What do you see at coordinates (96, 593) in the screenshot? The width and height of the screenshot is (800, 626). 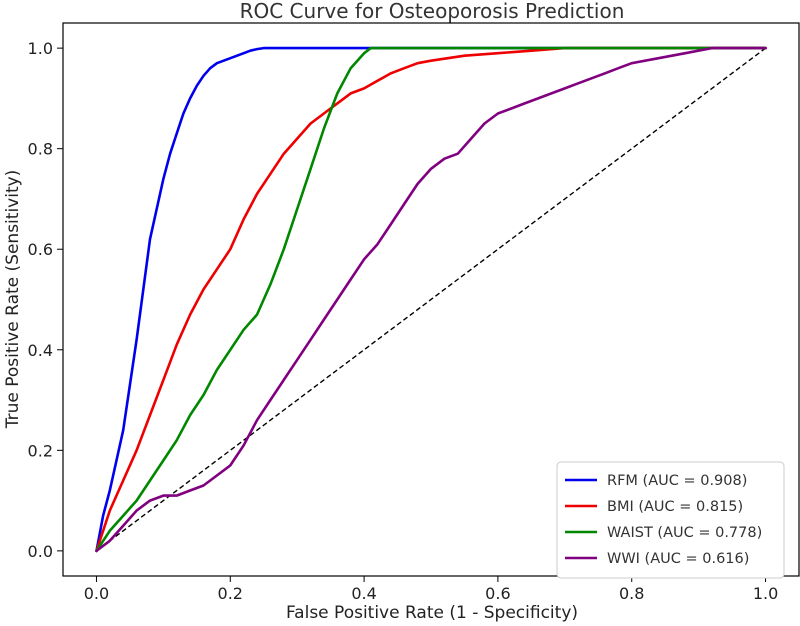 I see `x-tick-label: 0.0` at bounding box center [96, 593].